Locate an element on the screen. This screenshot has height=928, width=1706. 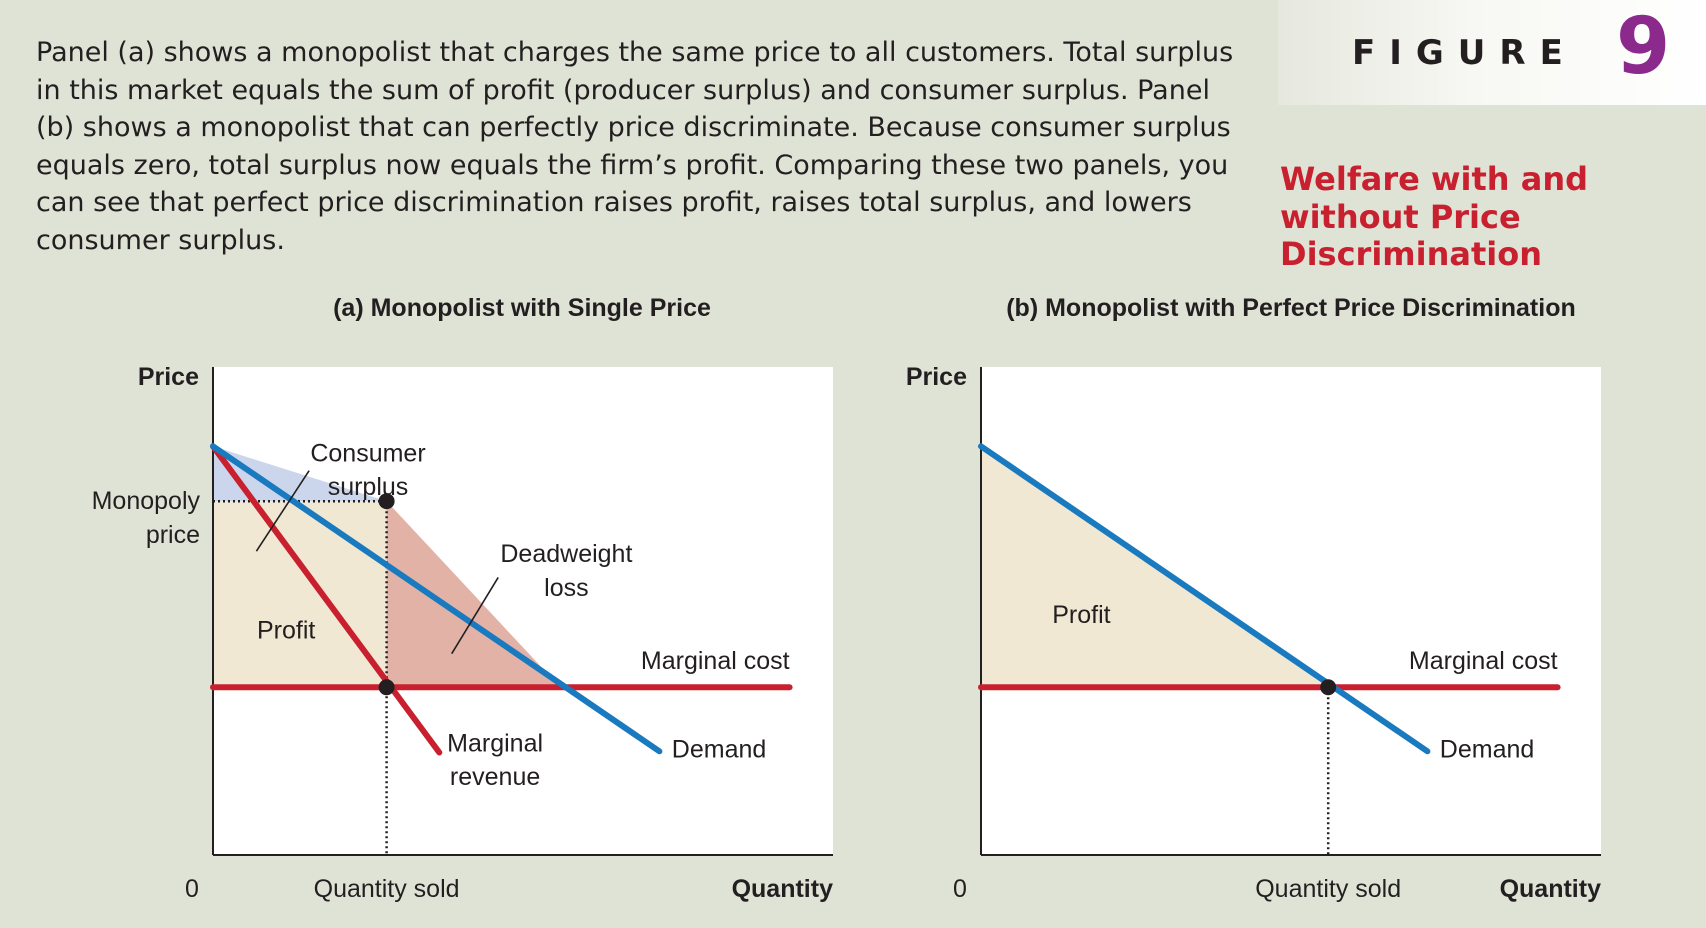
figure-label: FIGURE is located at coordinates (1464, 53).